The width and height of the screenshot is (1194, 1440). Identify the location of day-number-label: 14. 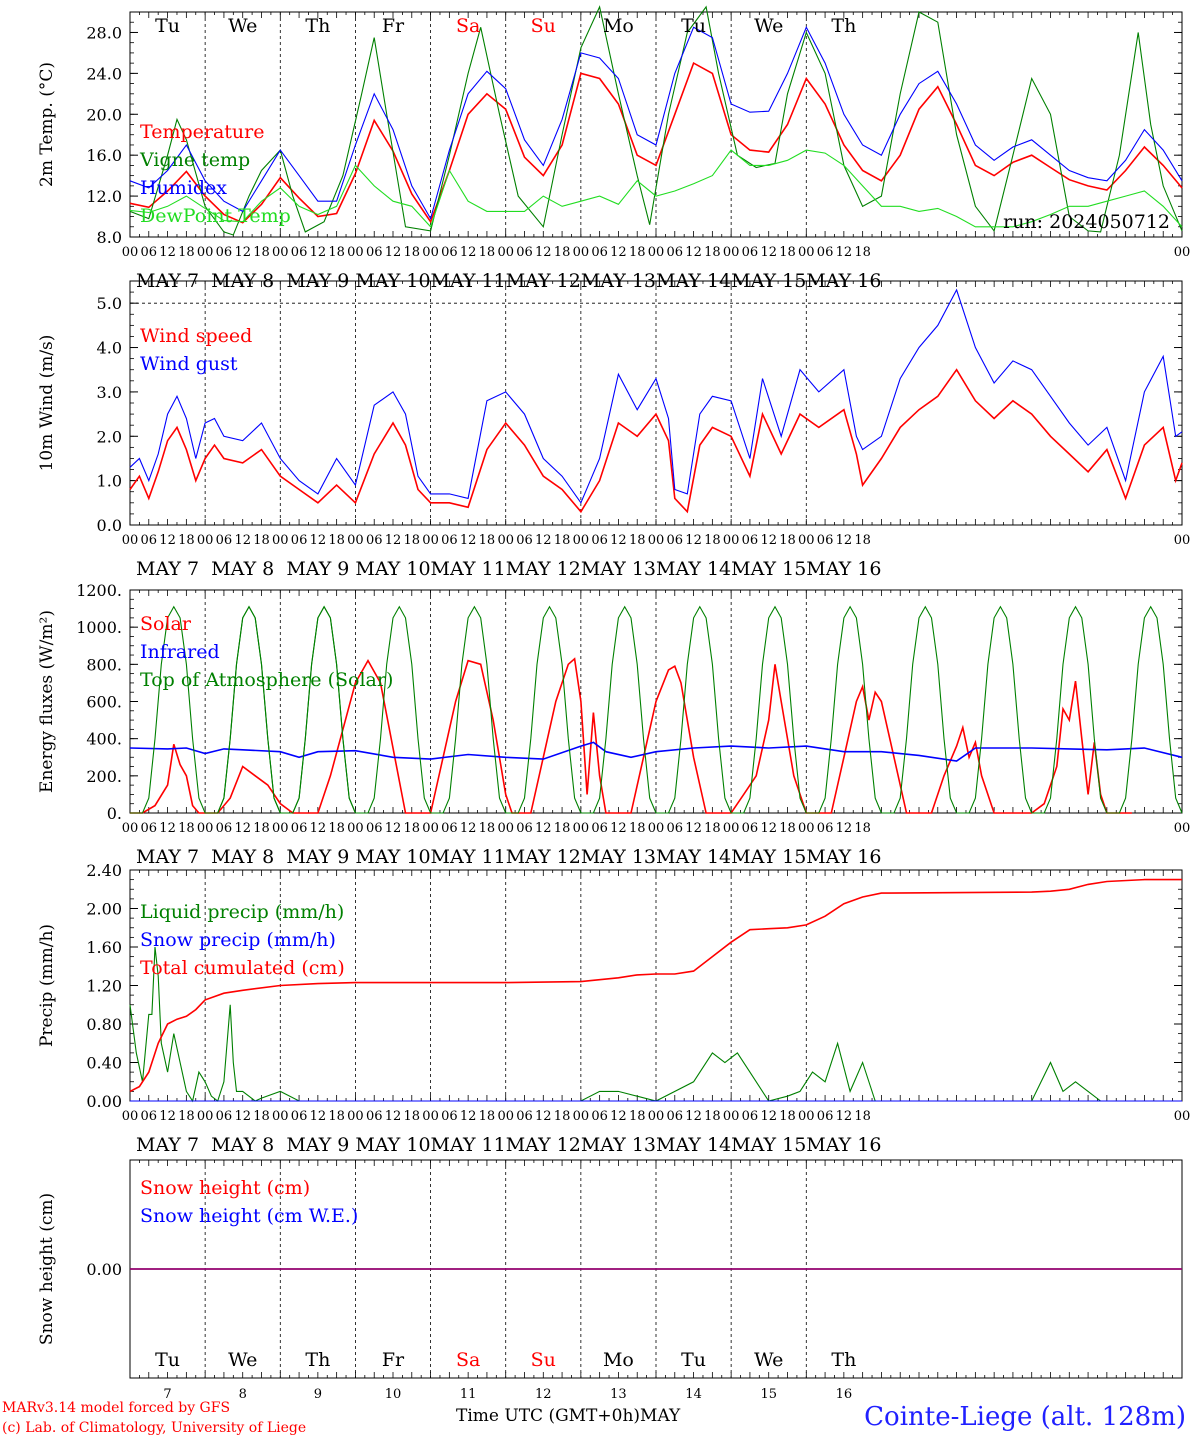
(693, 1394).